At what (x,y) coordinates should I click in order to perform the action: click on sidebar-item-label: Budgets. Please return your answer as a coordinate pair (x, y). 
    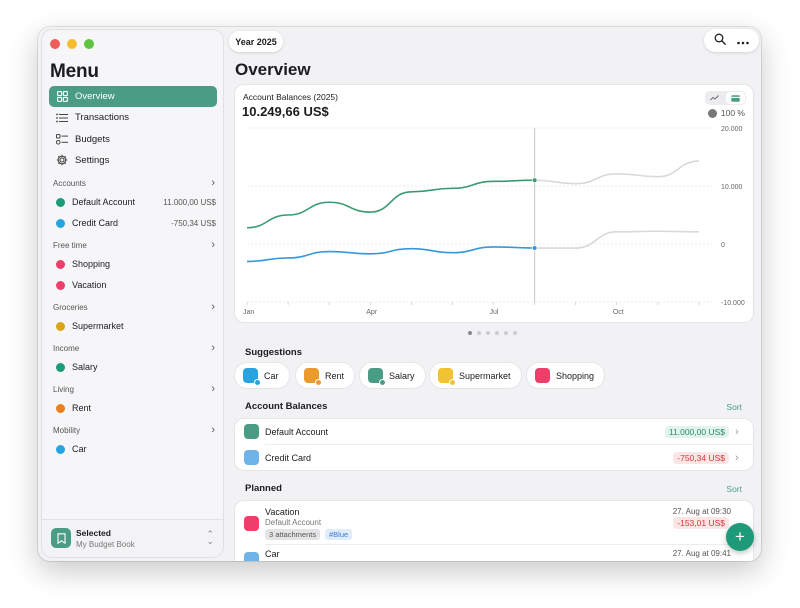
    Looking at the image, I should click on (92, 139).